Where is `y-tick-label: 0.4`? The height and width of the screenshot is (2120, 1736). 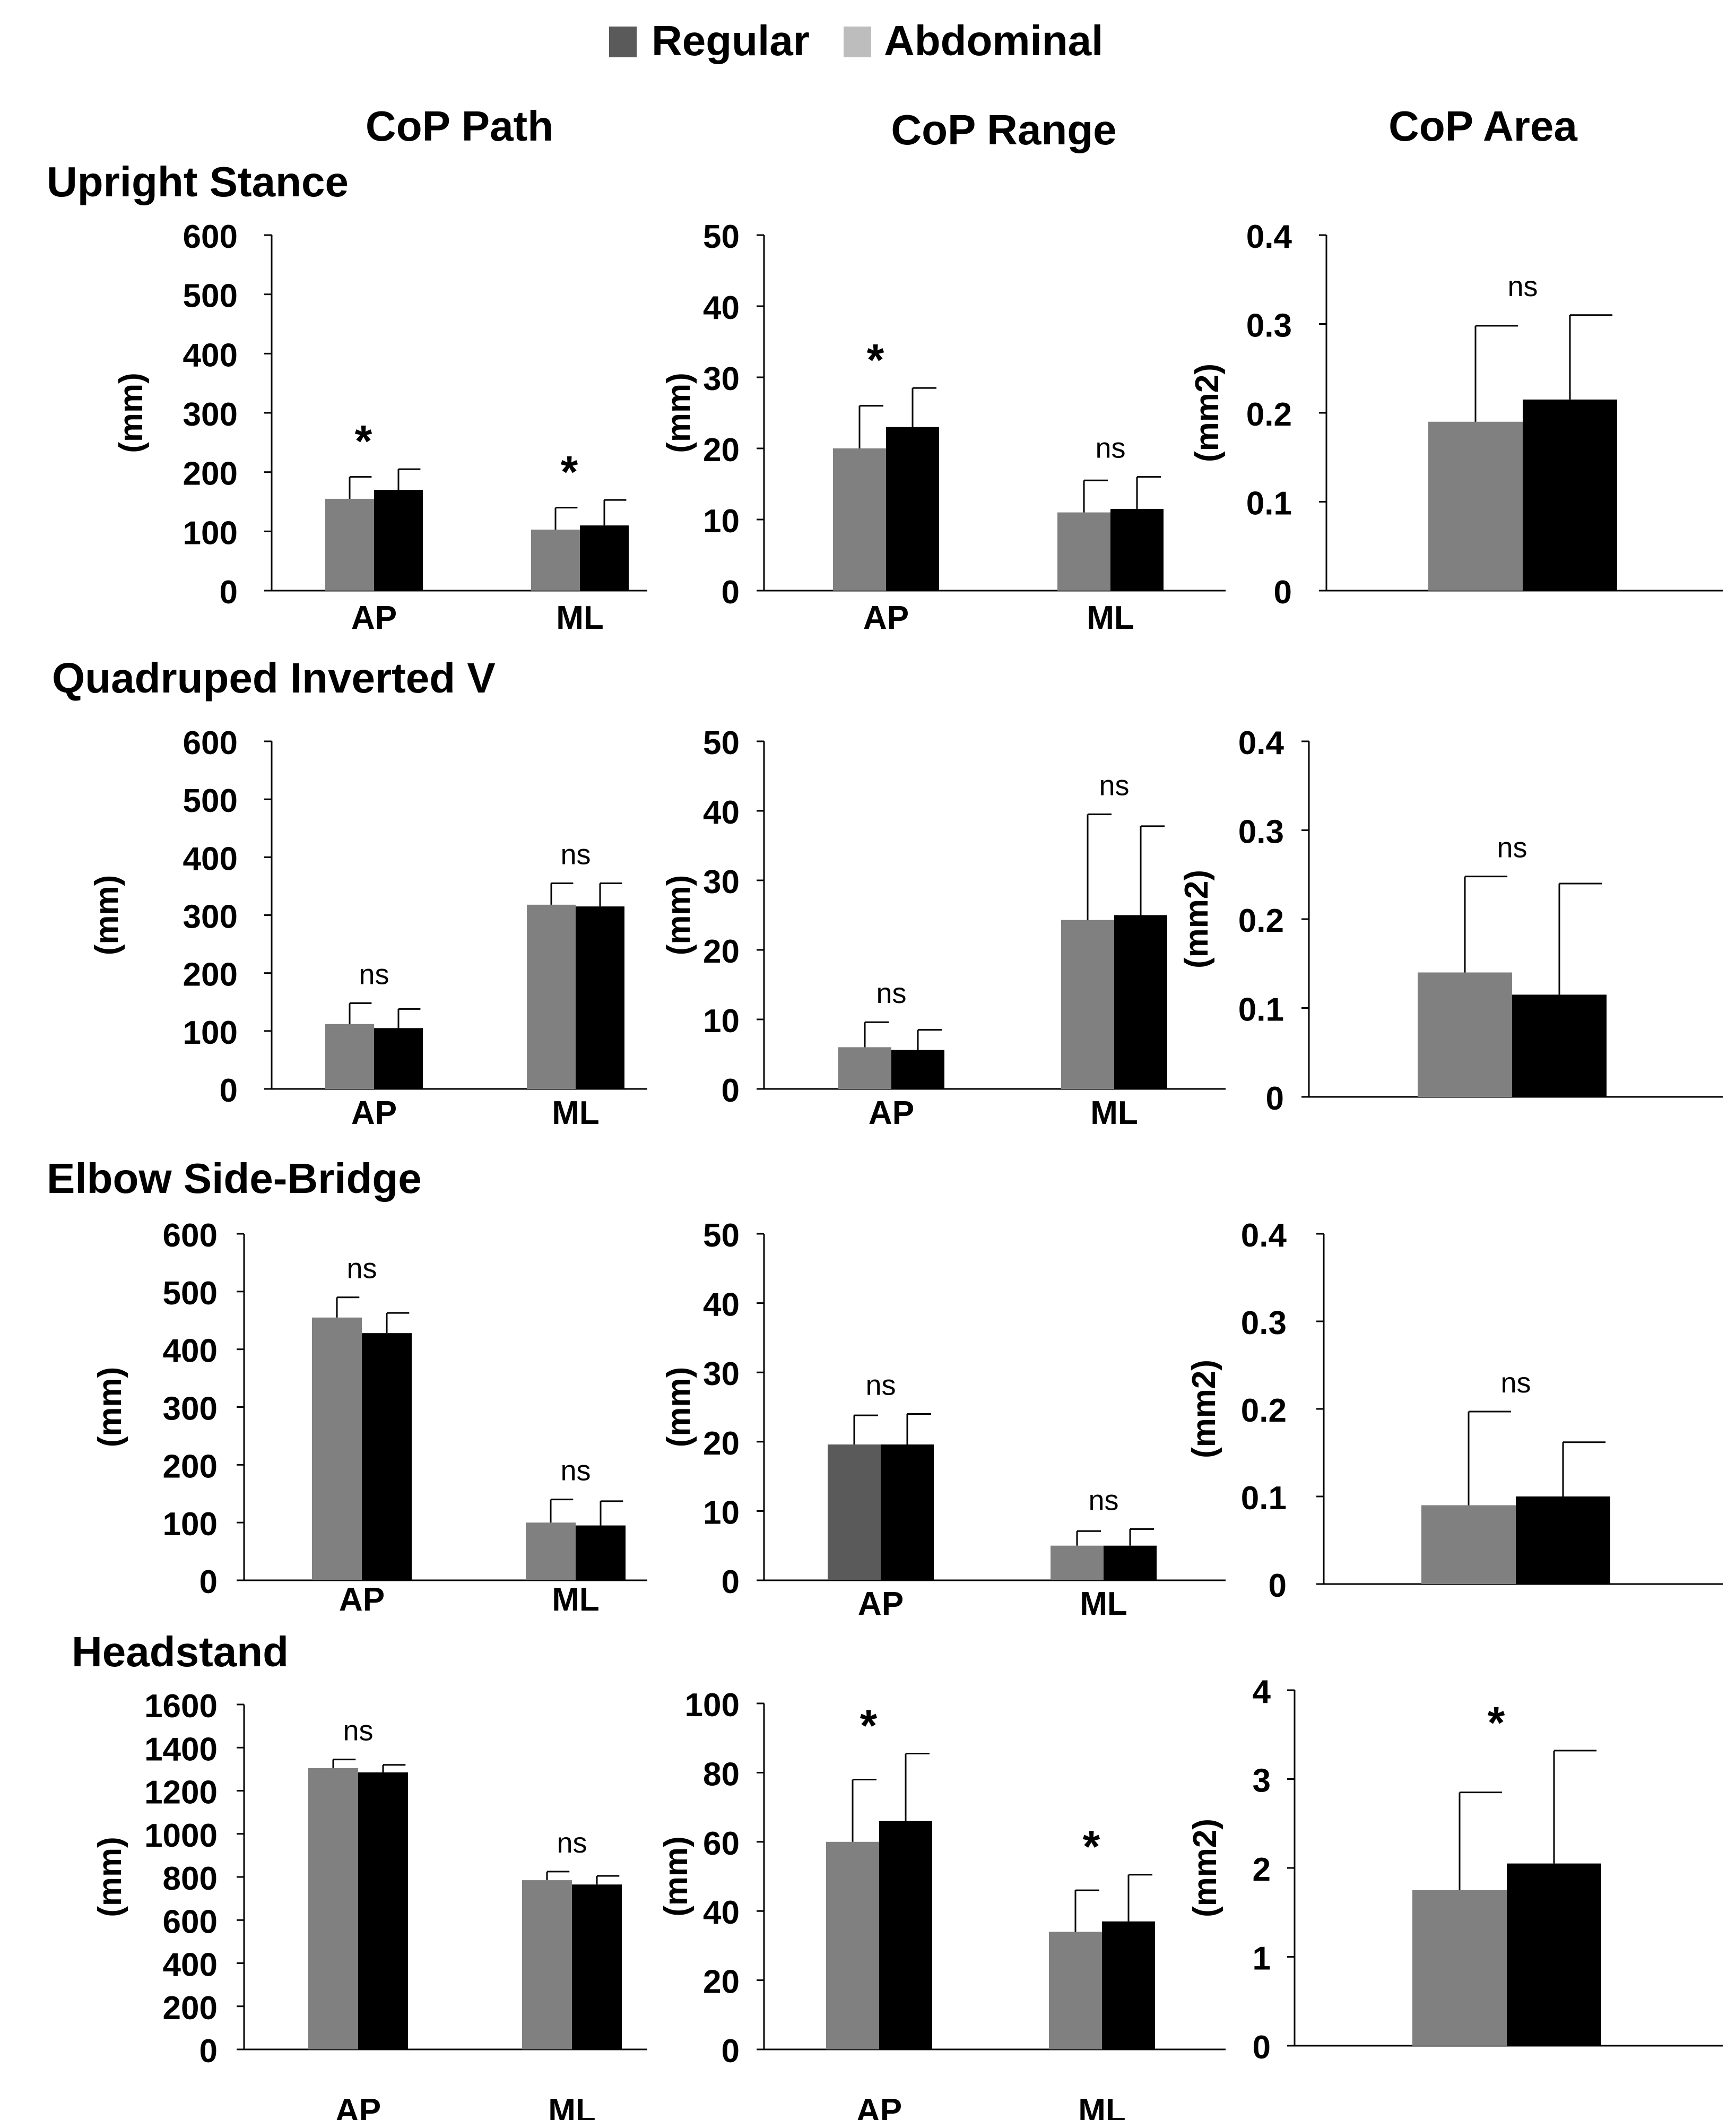
y-tick-label: 0.4 is located at coordinates (1264, 1236).